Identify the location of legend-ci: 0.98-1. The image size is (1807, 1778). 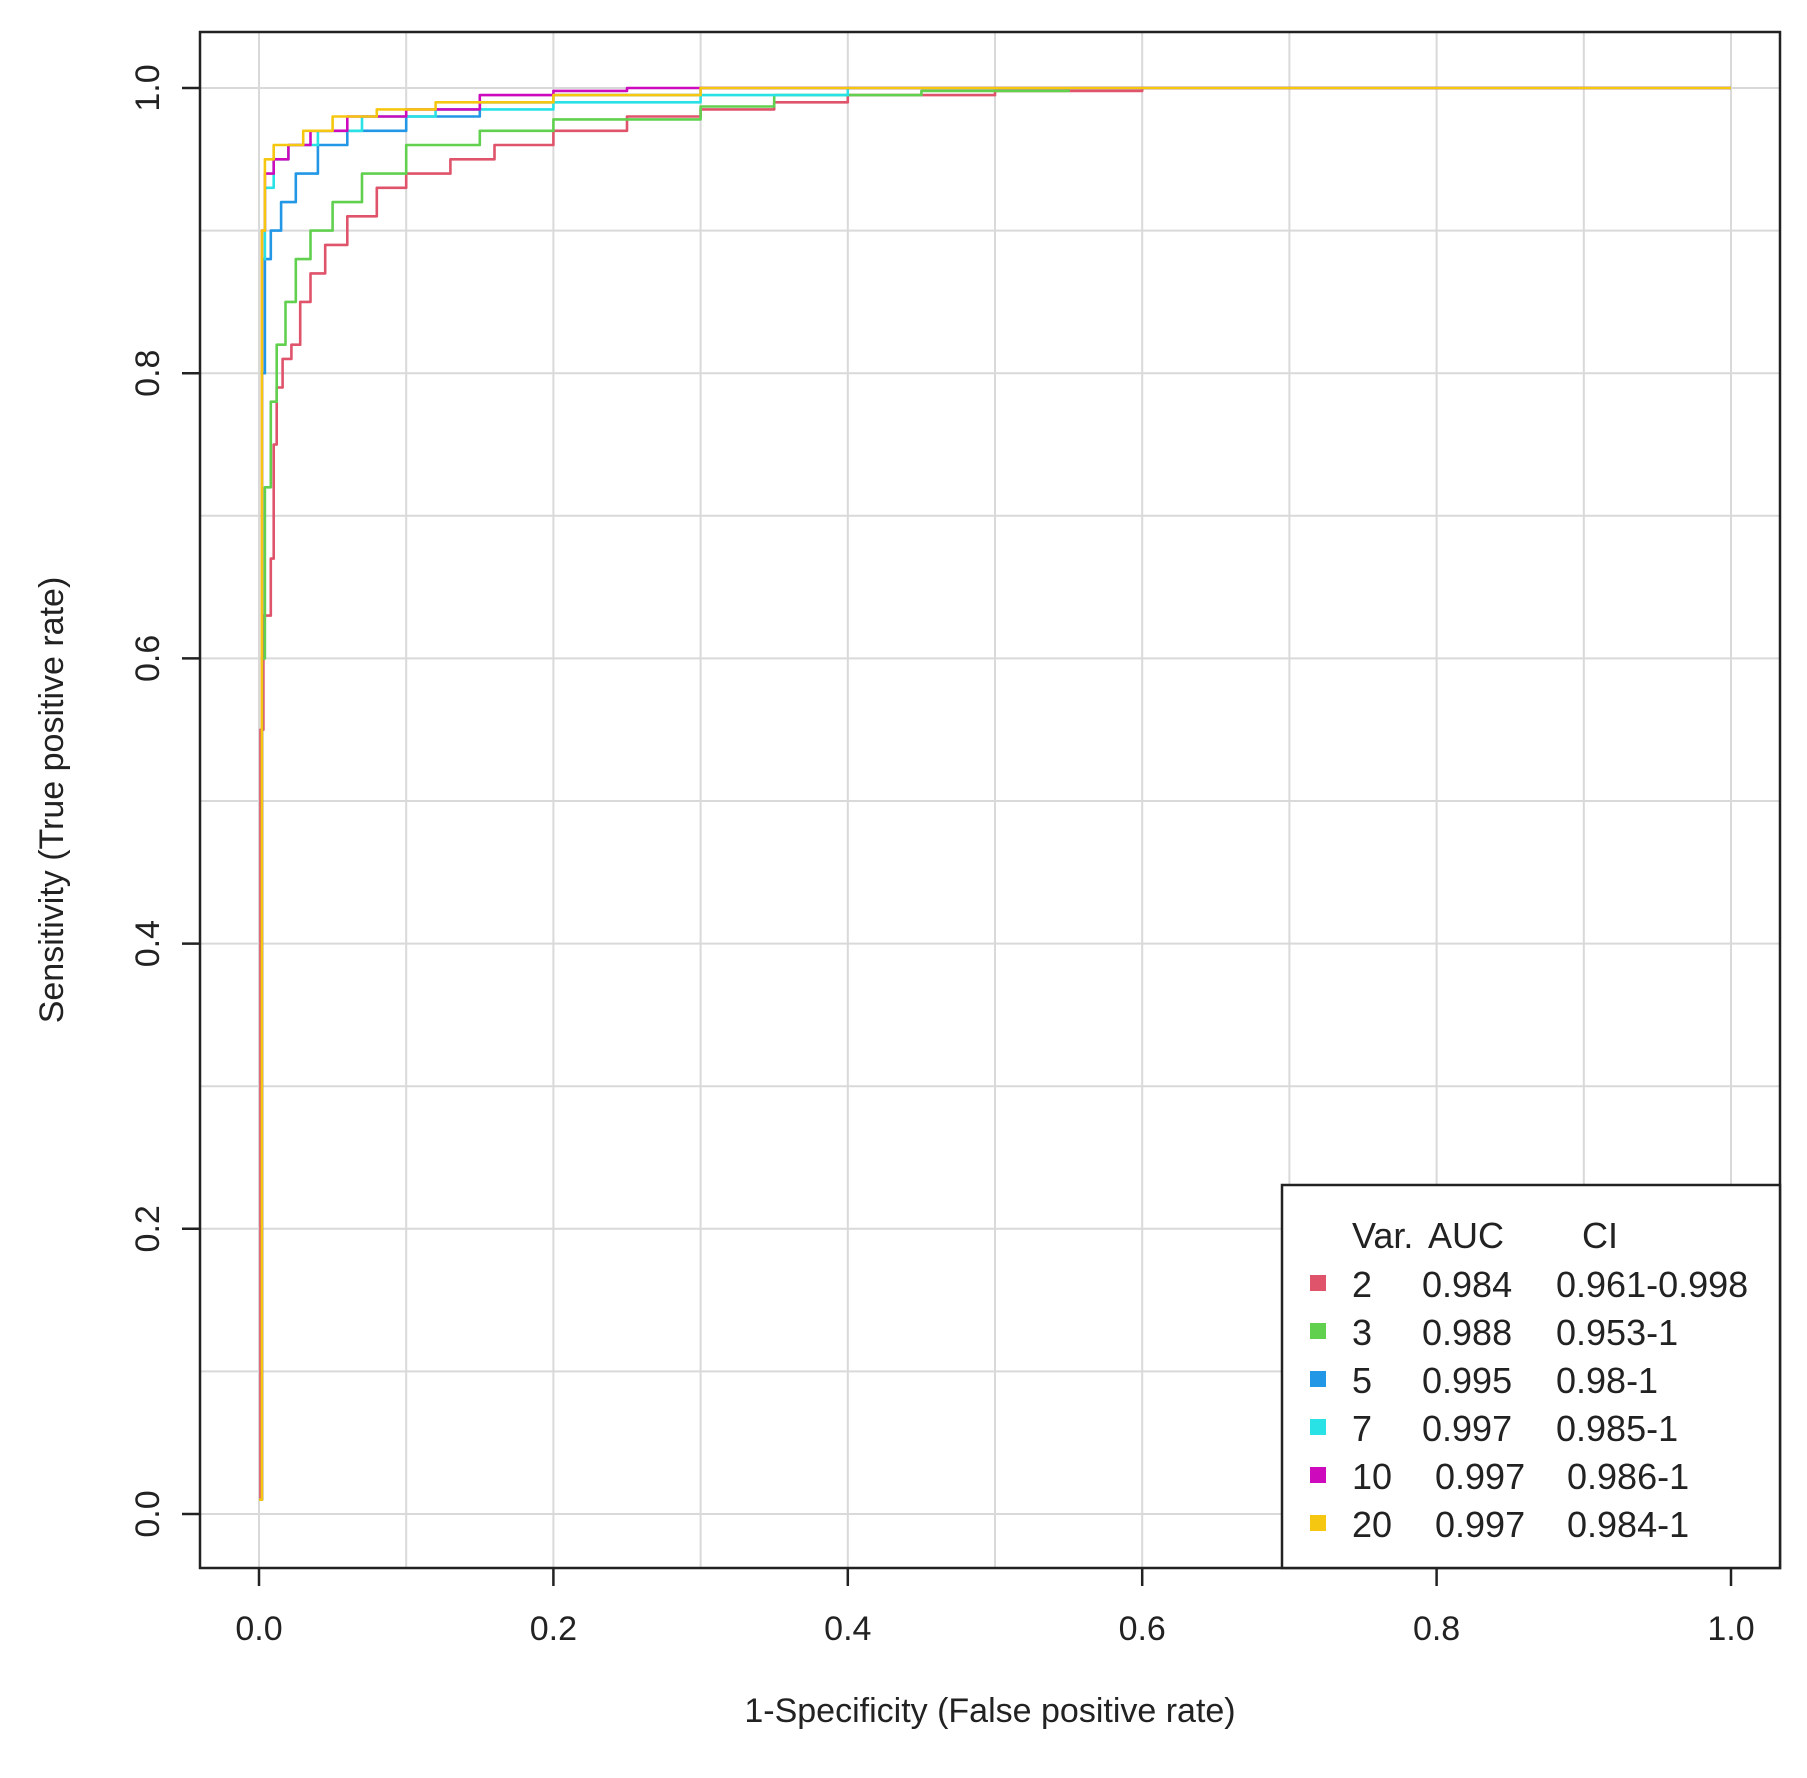
(1607, 1380).